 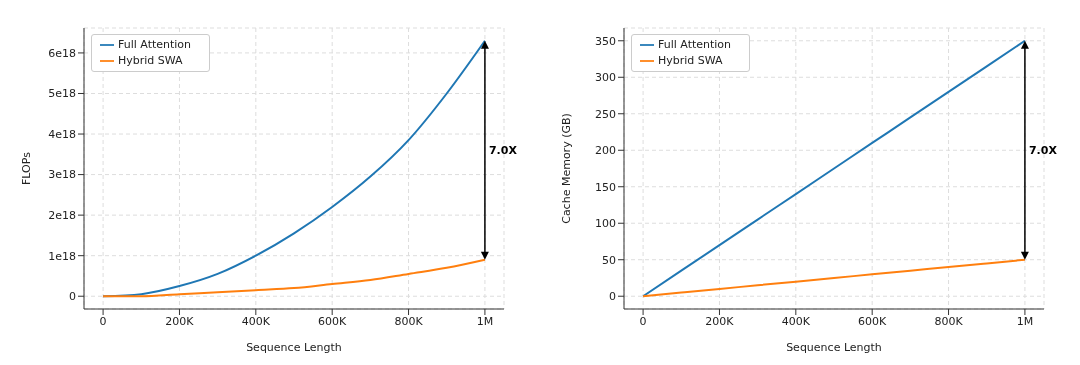 I want to click on y-tick-label: 250, so click(x=605, y=114).